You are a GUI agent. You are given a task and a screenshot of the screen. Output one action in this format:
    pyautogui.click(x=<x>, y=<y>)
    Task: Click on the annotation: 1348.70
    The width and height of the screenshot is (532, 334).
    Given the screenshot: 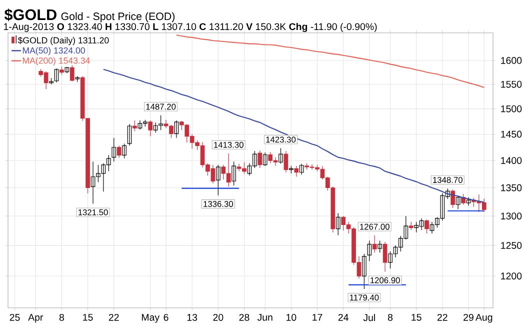 What is the action you would take?
    pyautogui.click(x=447, y=179)
    